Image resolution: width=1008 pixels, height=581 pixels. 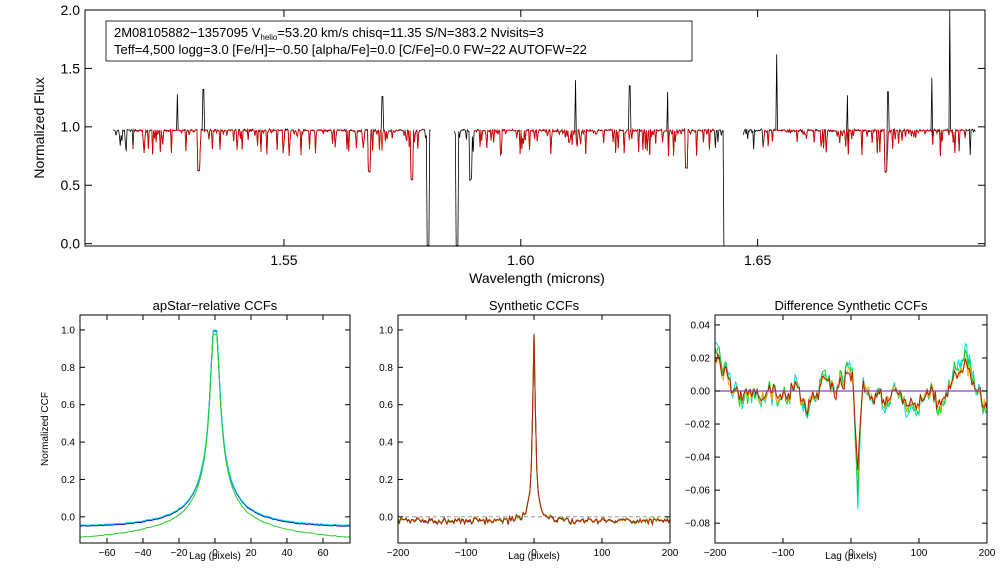 I want to click on y-tick-label: 1.5, so click(x=71, y=68).